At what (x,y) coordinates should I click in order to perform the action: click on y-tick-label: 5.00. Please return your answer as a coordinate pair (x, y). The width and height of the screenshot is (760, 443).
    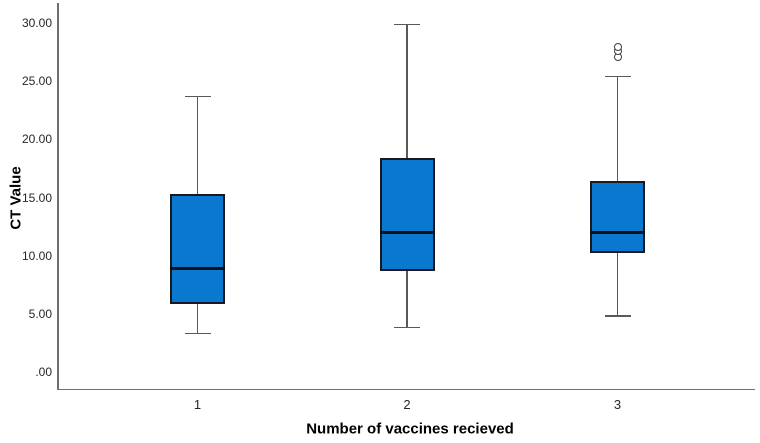
    Looking at the image, I should click on (40, 313).